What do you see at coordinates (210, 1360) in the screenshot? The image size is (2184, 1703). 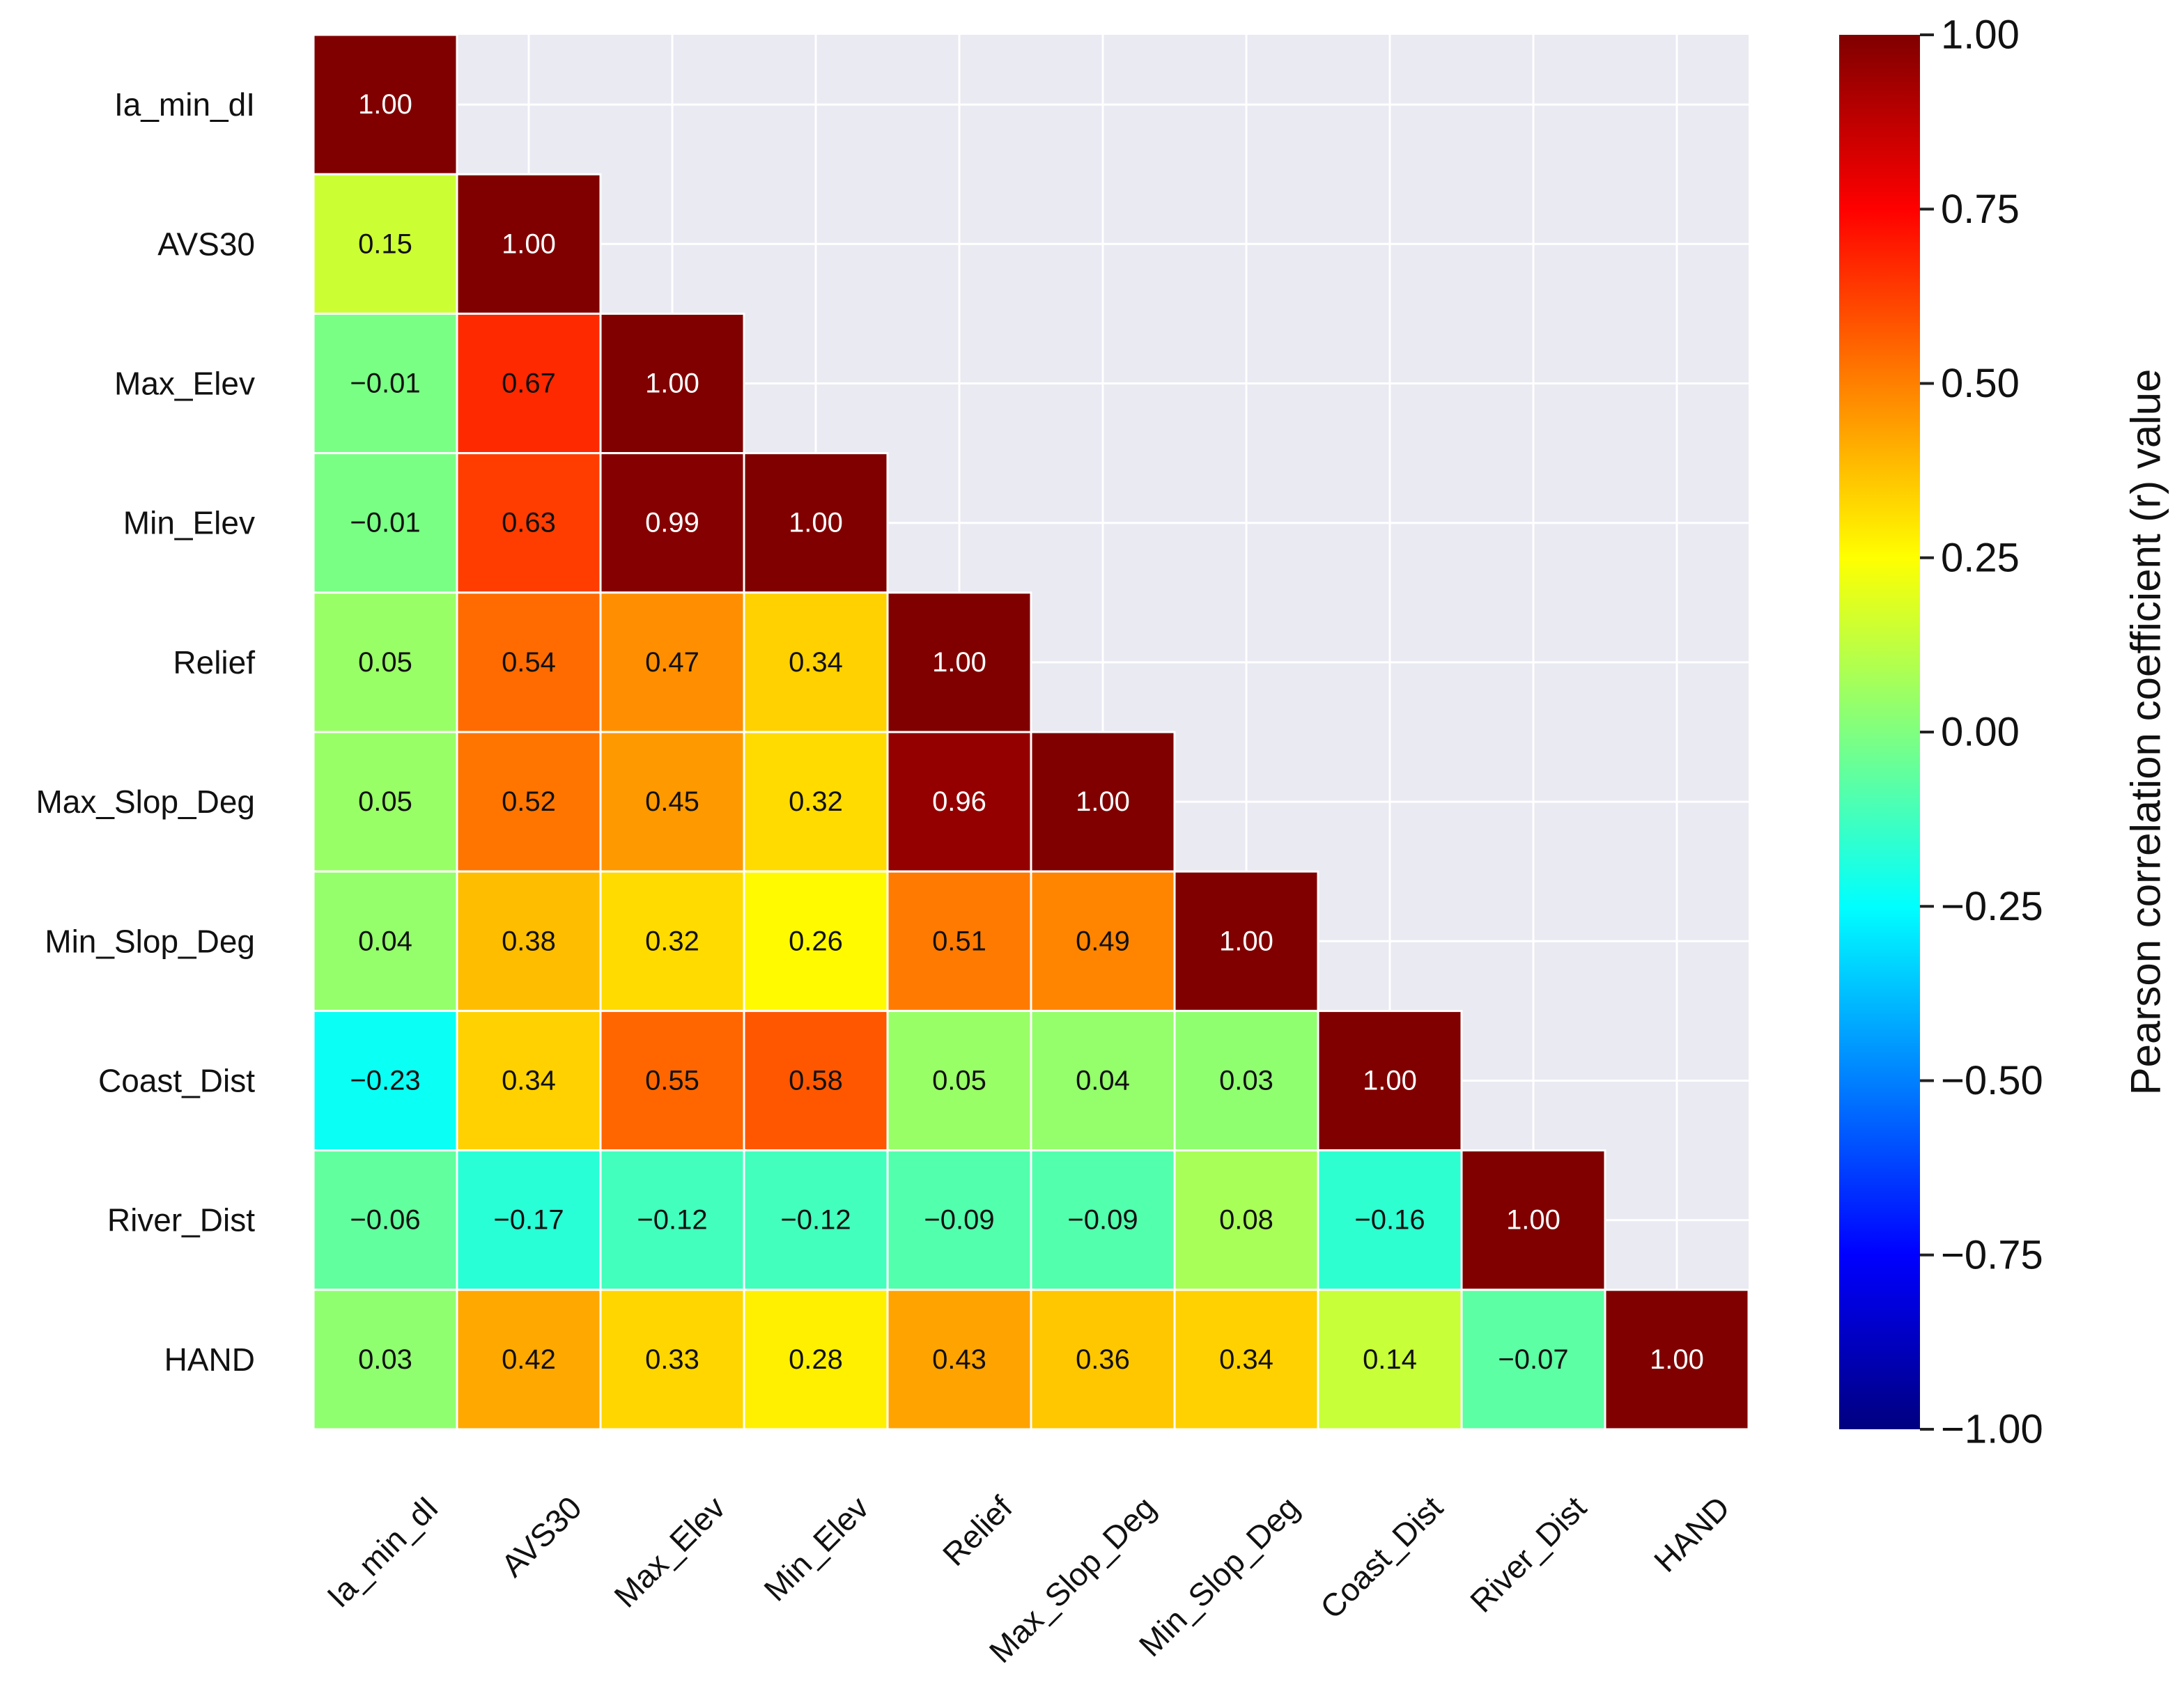 I see `y-tick-label: HAND` at bounding box center [210, 1360].